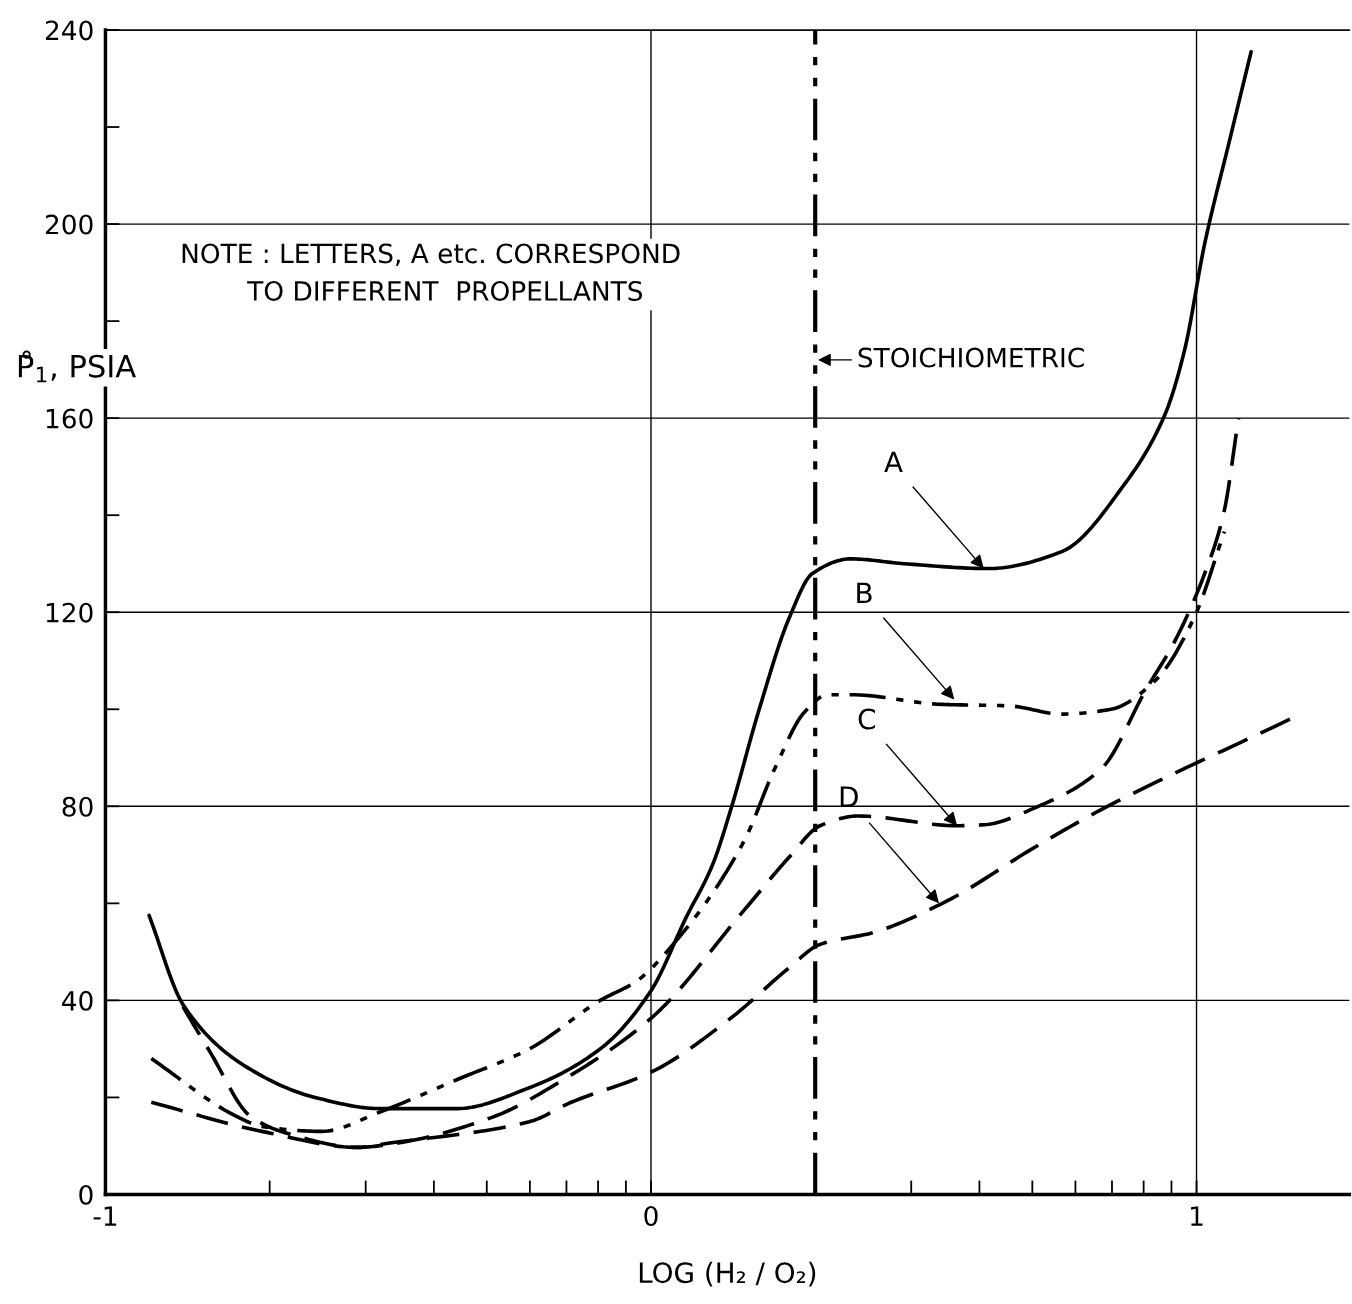 The image size is (1352, 1304). I want to click on x-tick-label: -1, so click(105, 1216).